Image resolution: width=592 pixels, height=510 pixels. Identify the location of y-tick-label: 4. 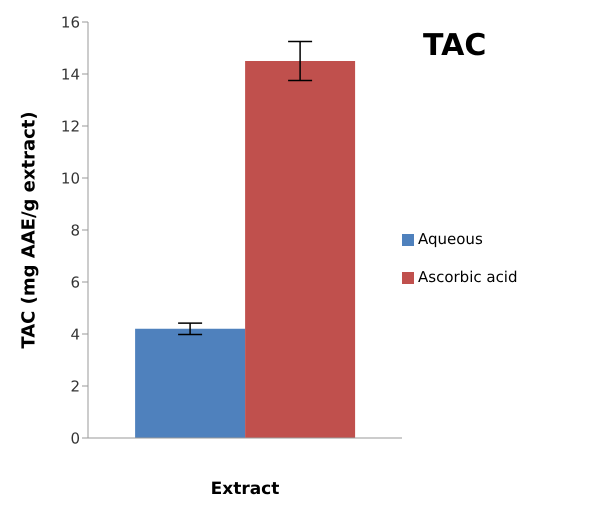
(75, 334).